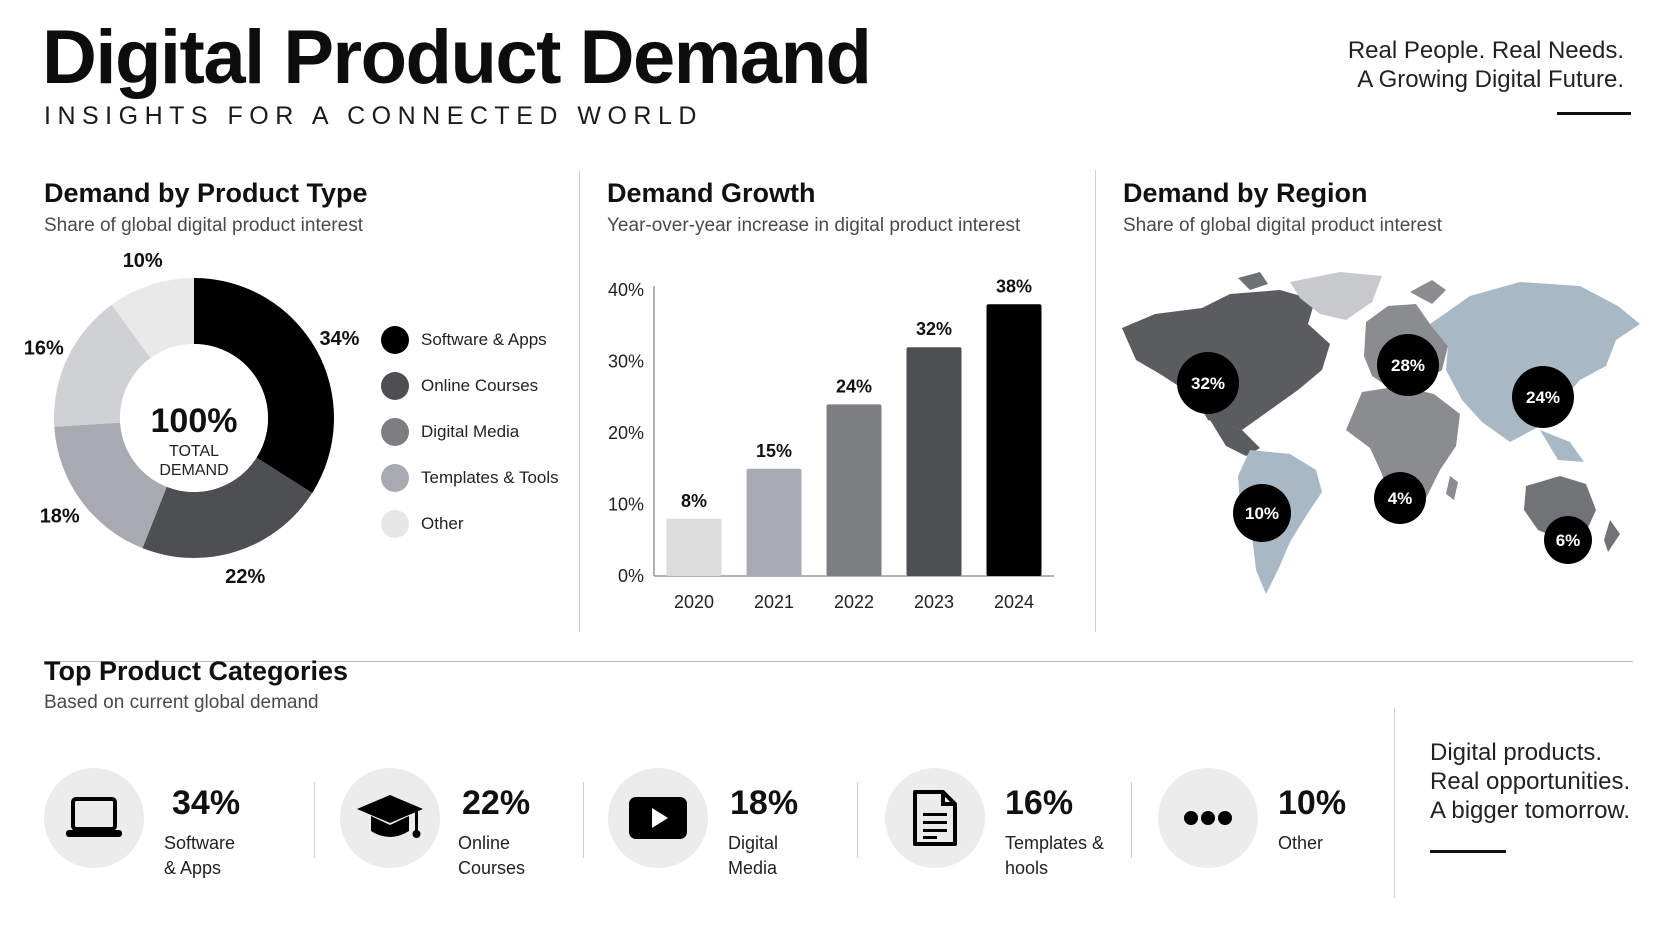 Image resolution: width=1672 pixels, height=941 pixels. What do you see at coordinates (838, 661) in the screenshot?
I see `section-divider` at bounding box center [838, 661].